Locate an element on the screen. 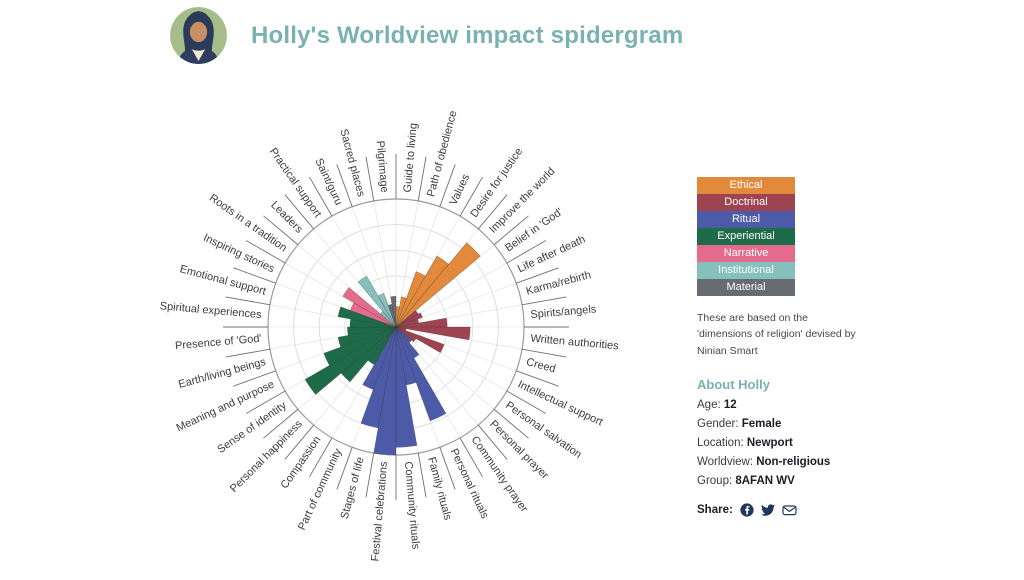 This screenshot has height=580, width=1024. legend-item-material: Material is located at coordinates (746, 287).